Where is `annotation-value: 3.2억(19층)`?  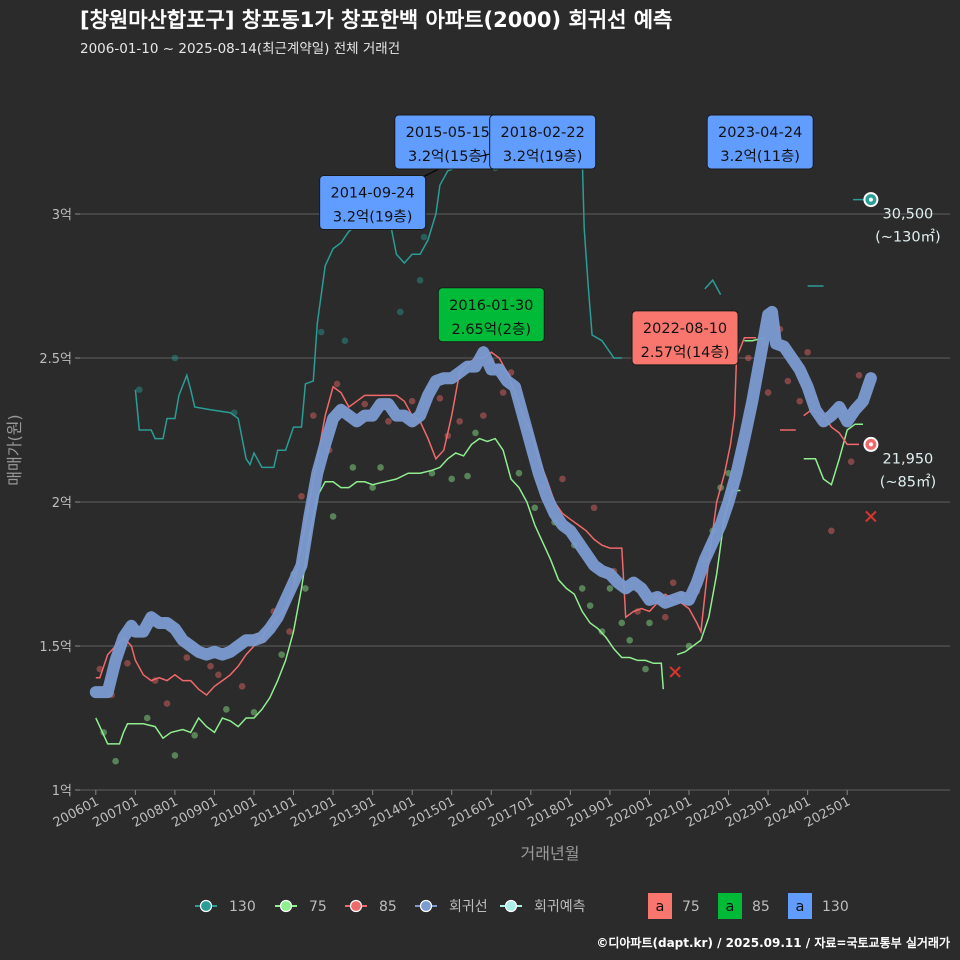 annotation-value: 3.2억(19층) is located at coordinates (373, 216).